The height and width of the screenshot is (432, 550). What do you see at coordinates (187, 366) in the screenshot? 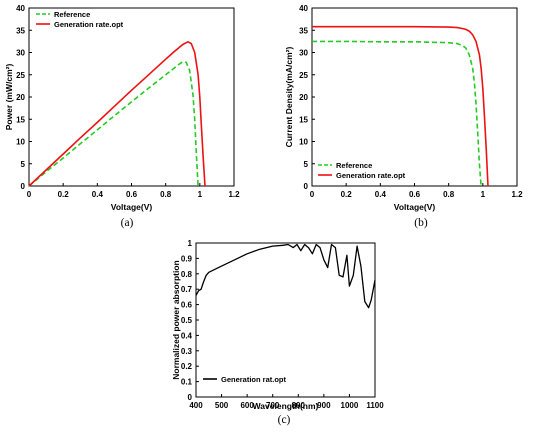
I see `y-tick-label: 0.2` at bounding box center [187, 366].